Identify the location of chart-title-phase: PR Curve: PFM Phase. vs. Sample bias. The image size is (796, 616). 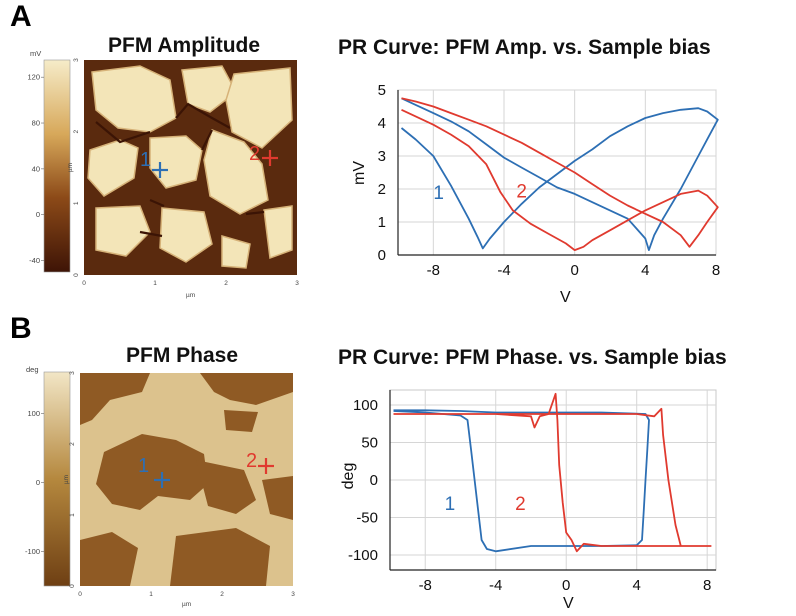
(532, 357).